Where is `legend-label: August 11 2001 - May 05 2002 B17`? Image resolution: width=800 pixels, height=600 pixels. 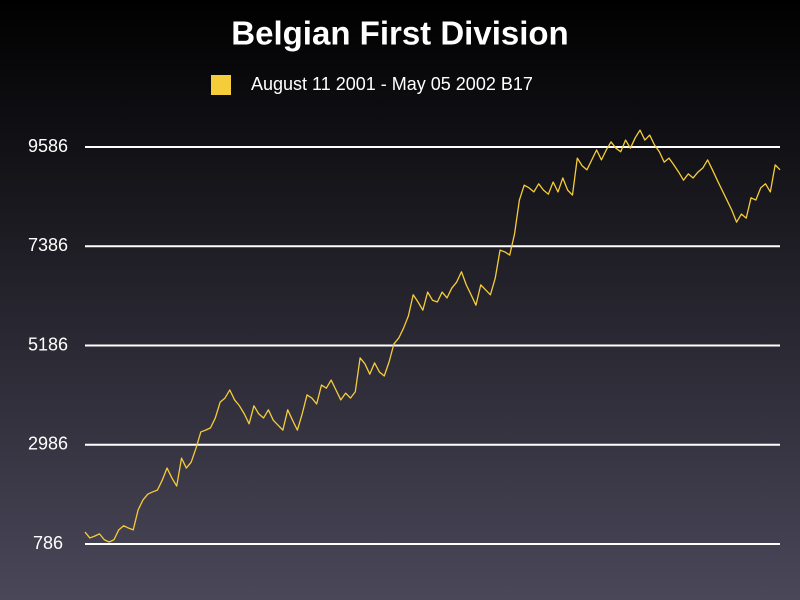
legend-label: August 11 2001 - May 05 2002 B17 is located at coordinates (392, 84).